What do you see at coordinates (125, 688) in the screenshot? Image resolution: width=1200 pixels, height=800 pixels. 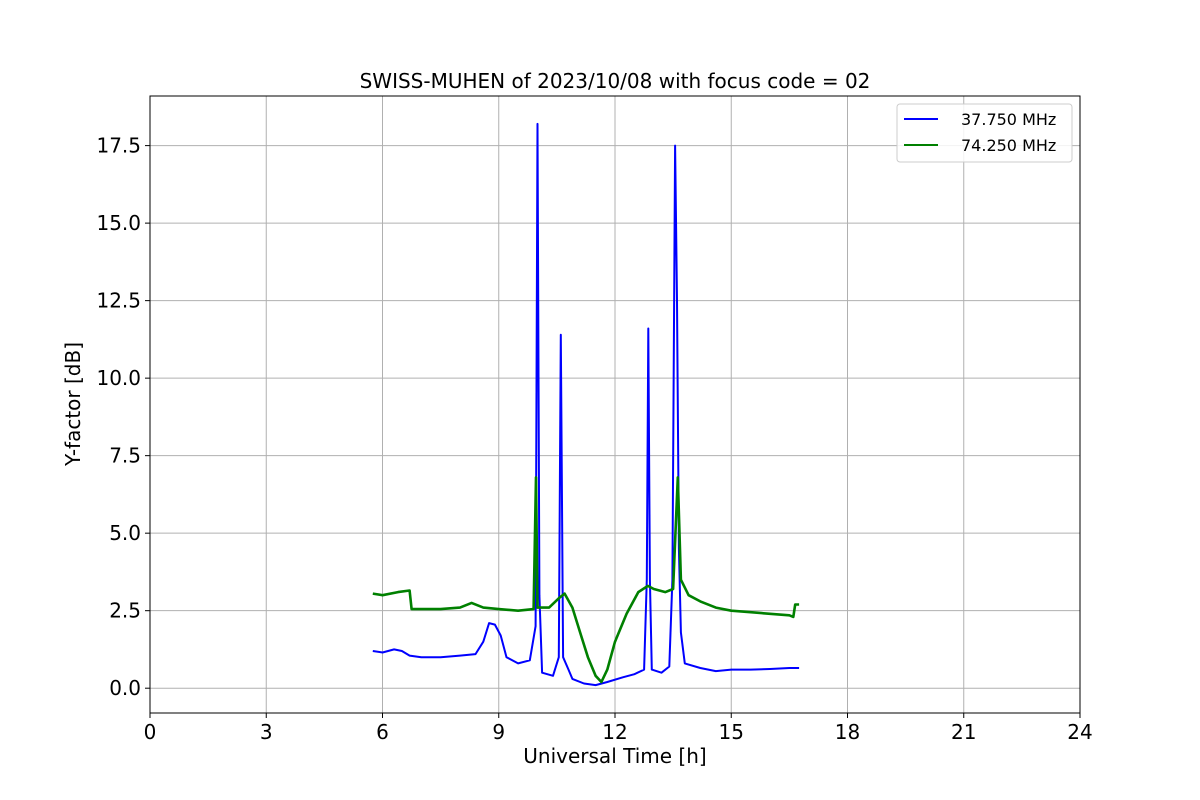 I see `y-tick-label: 0.0` at bounding box center [125, 688].